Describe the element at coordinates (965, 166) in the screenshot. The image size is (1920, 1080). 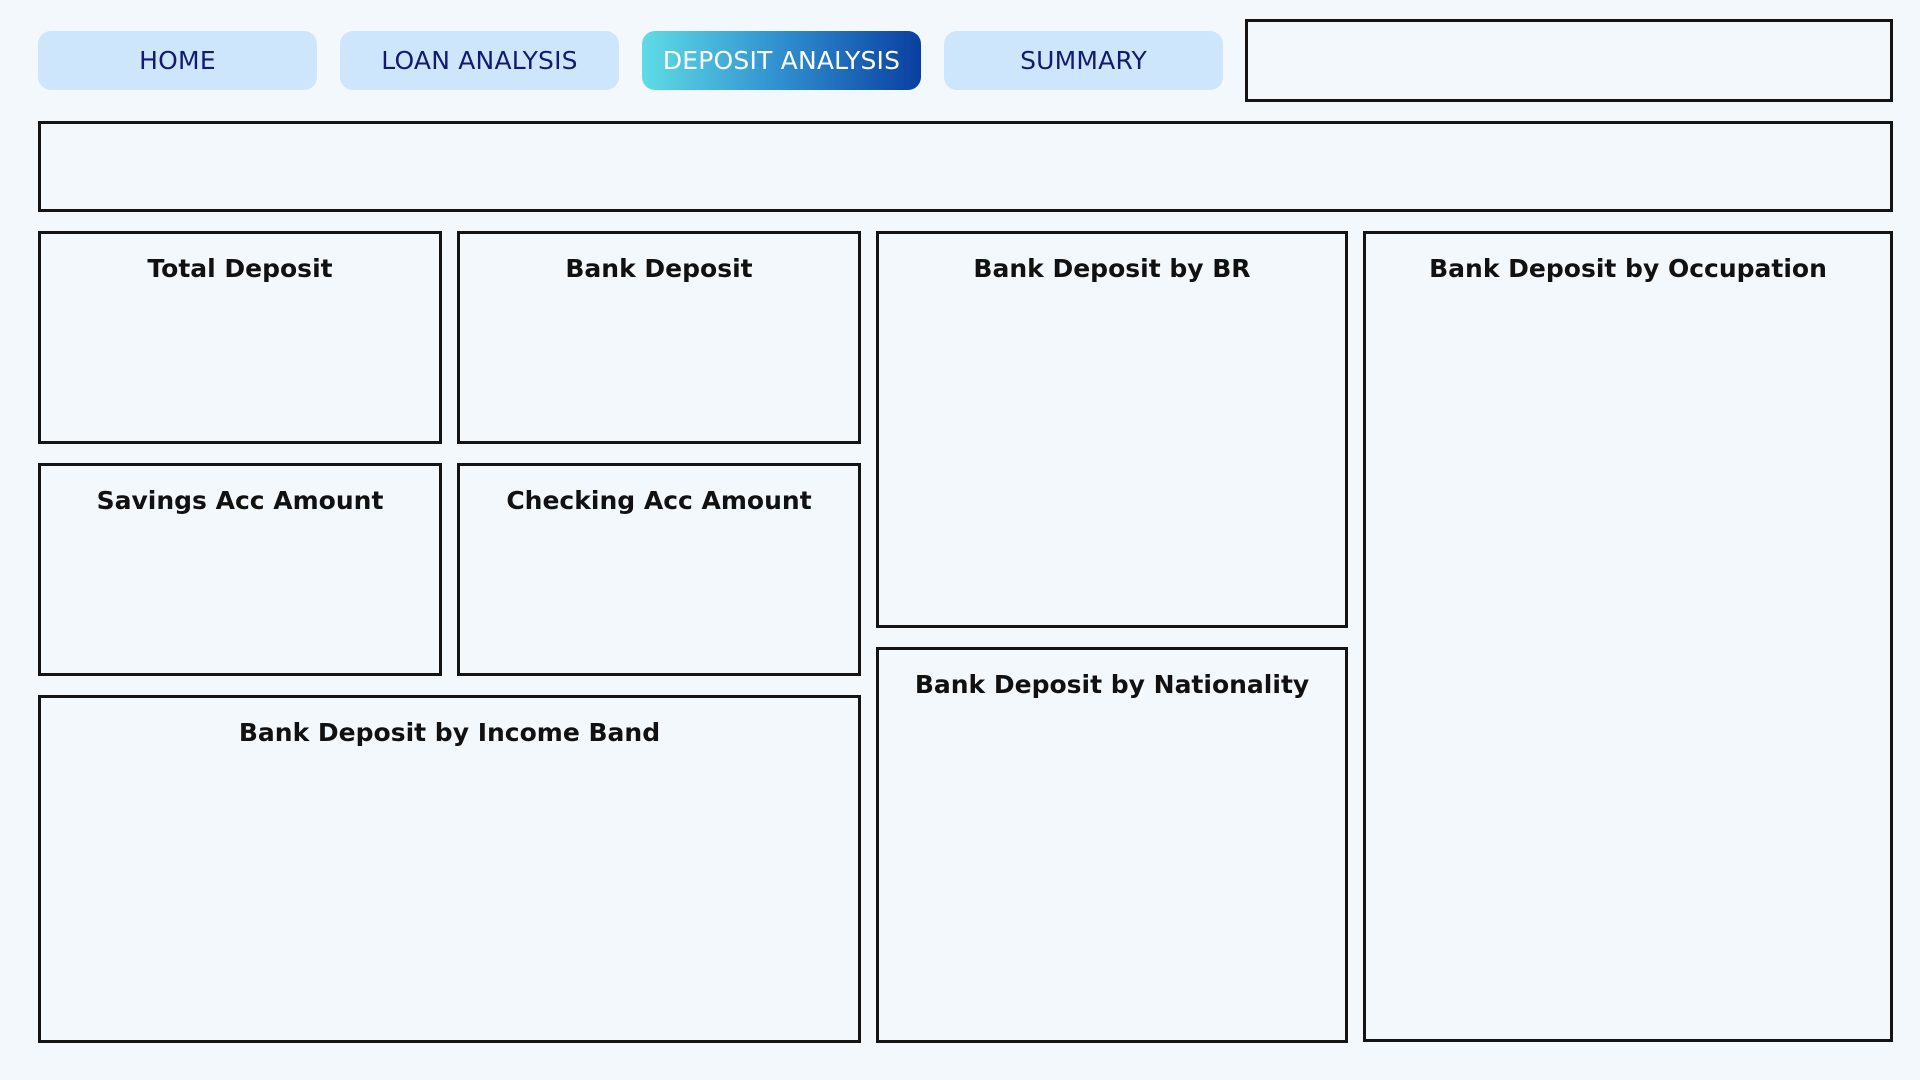
I see `banner-box` at that location.